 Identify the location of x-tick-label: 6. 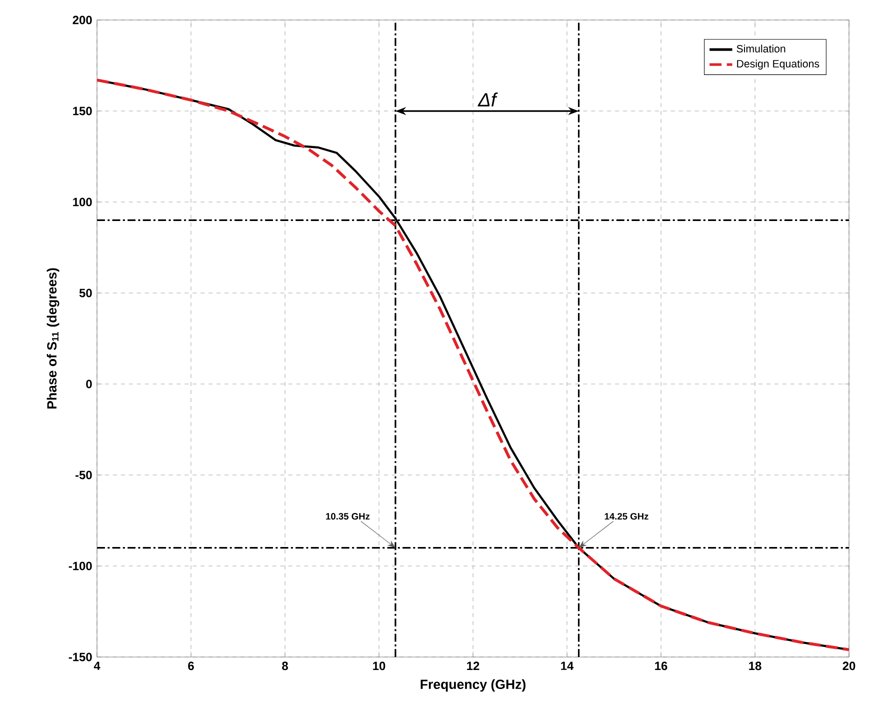
(191, 666).